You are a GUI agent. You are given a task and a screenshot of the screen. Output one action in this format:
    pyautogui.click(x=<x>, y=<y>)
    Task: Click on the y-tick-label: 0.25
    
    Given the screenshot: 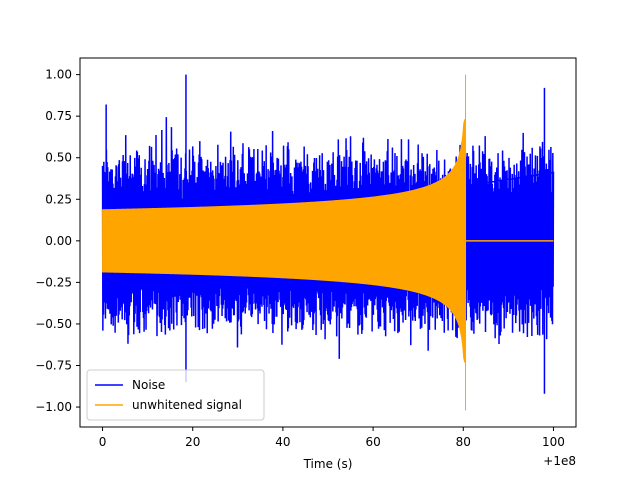 What is the action you would take?
    pyautogui.click(x=58, y=199)
    